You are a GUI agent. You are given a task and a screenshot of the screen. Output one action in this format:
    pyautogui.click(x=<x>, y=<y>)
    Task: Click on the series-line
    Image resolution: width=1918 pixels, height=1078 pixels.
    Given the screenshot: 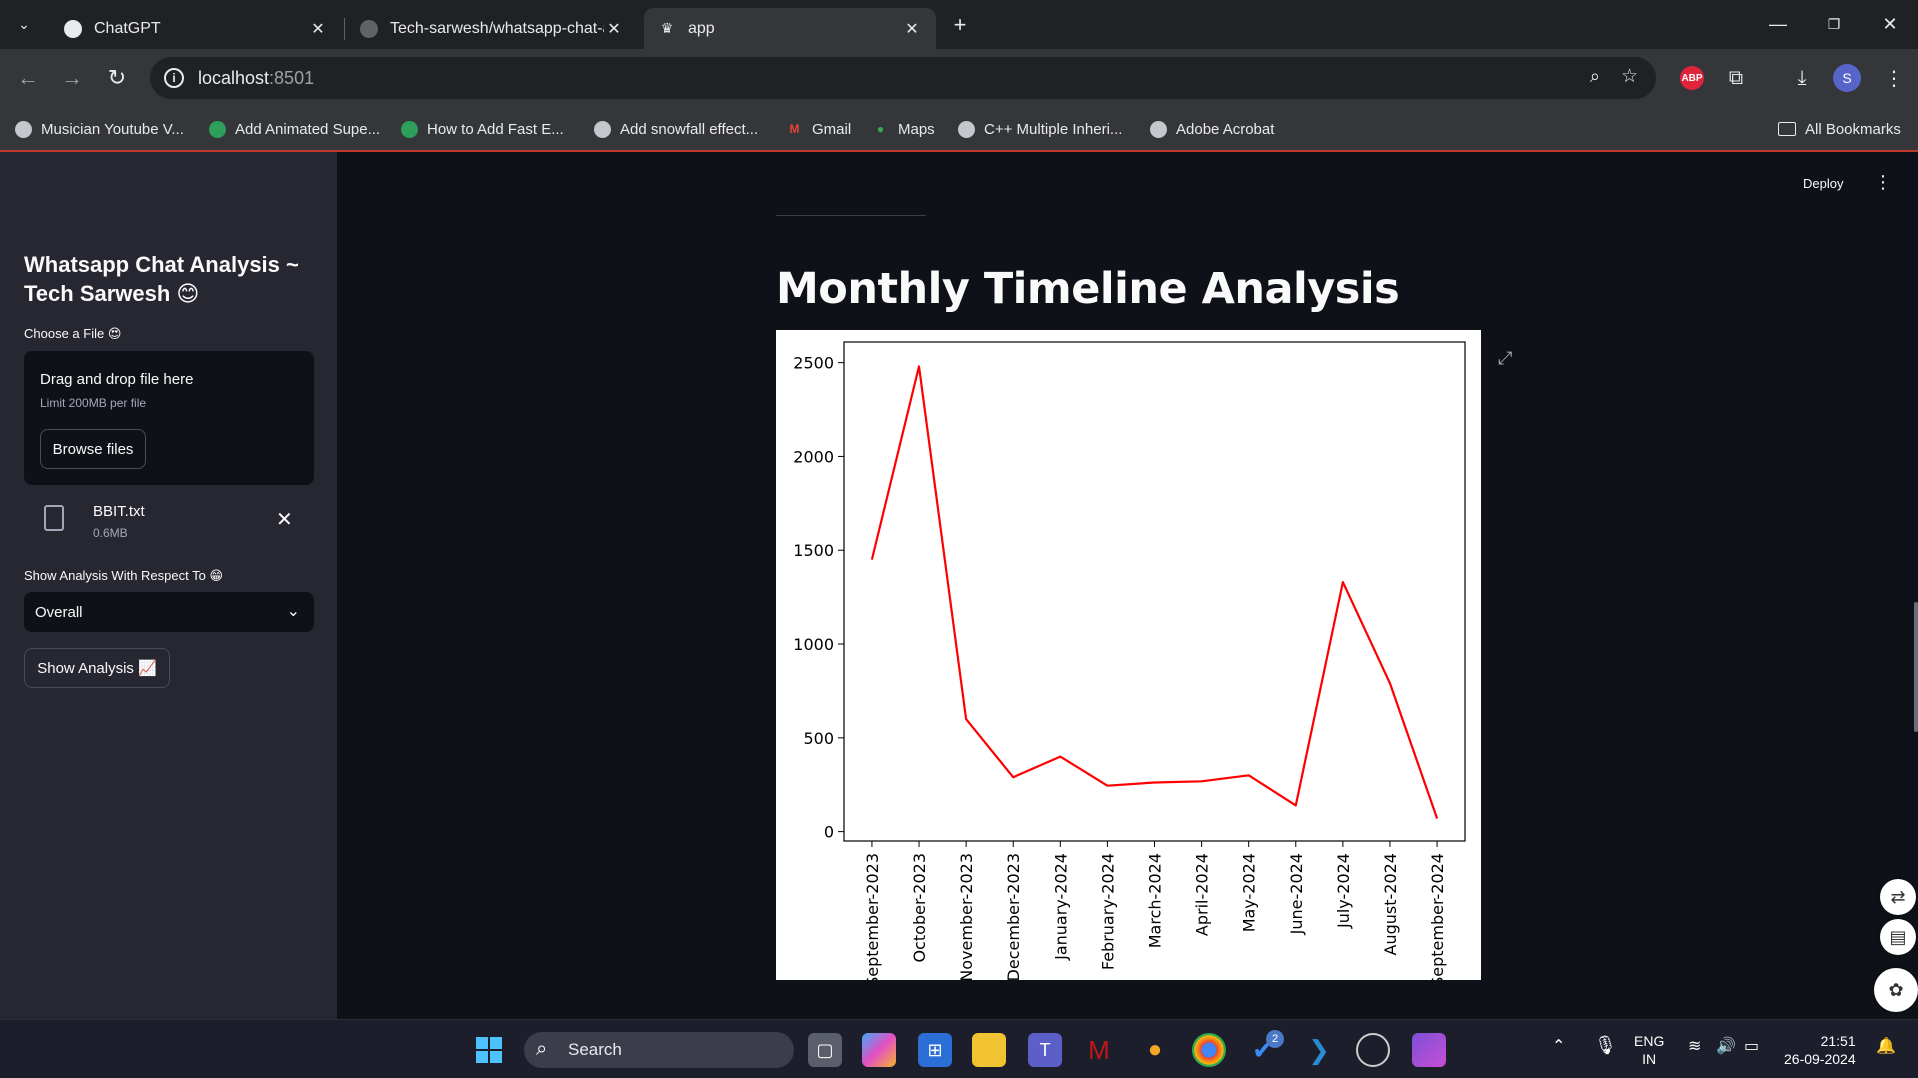 What is the action you would take?
    pyautogui.click(x=1154, y=592)
    